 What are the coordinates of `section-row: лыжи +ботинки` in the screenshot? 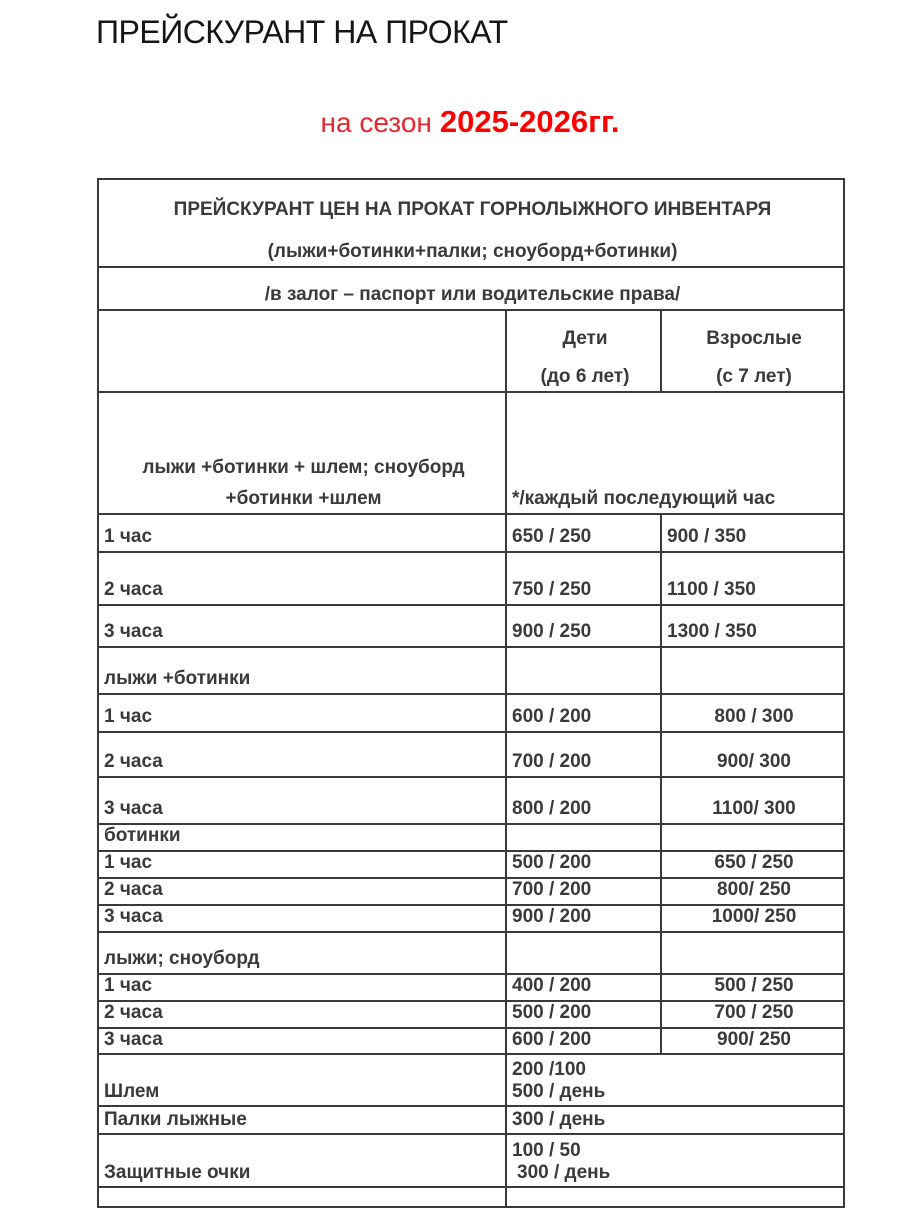 It's located at (471, 670).